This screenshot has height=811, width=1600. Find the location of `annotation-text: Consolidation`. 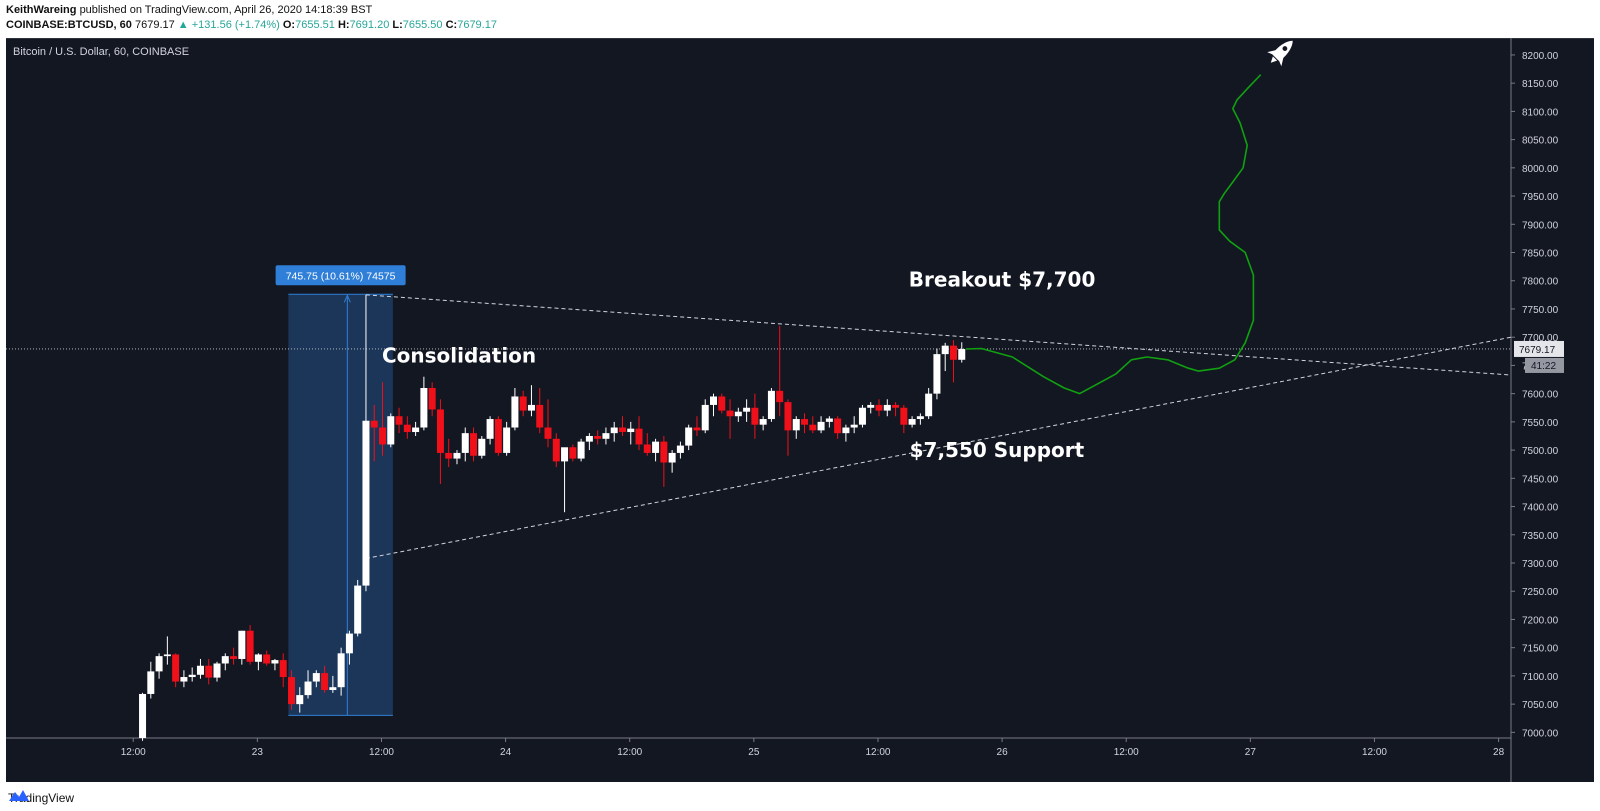

annotation-text: Consolidation is located at coordinates (459, 356).